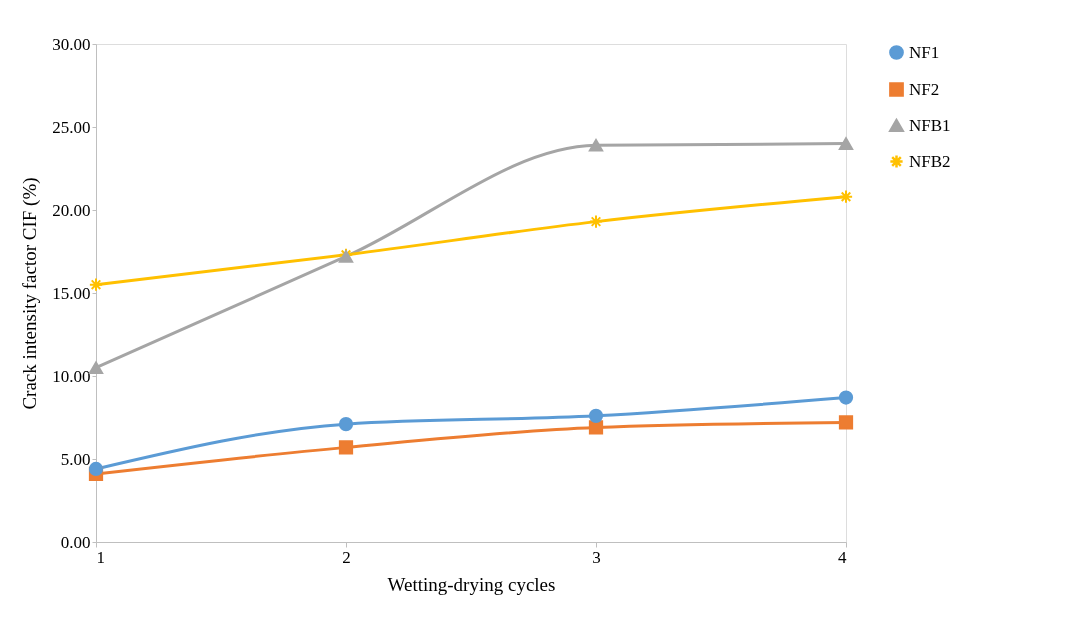 The height and width of the screenshot is (641, 1086). Describe the element at coordinates (71, 127) in the screenshot. I see `y-tick-label: 25.00` at that location.